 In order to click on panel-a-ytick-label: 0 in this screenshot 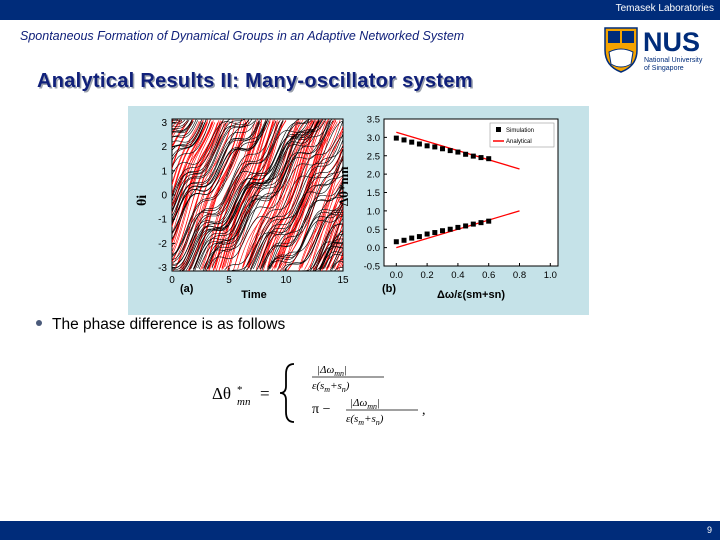, I will do `click(164, 196)`.